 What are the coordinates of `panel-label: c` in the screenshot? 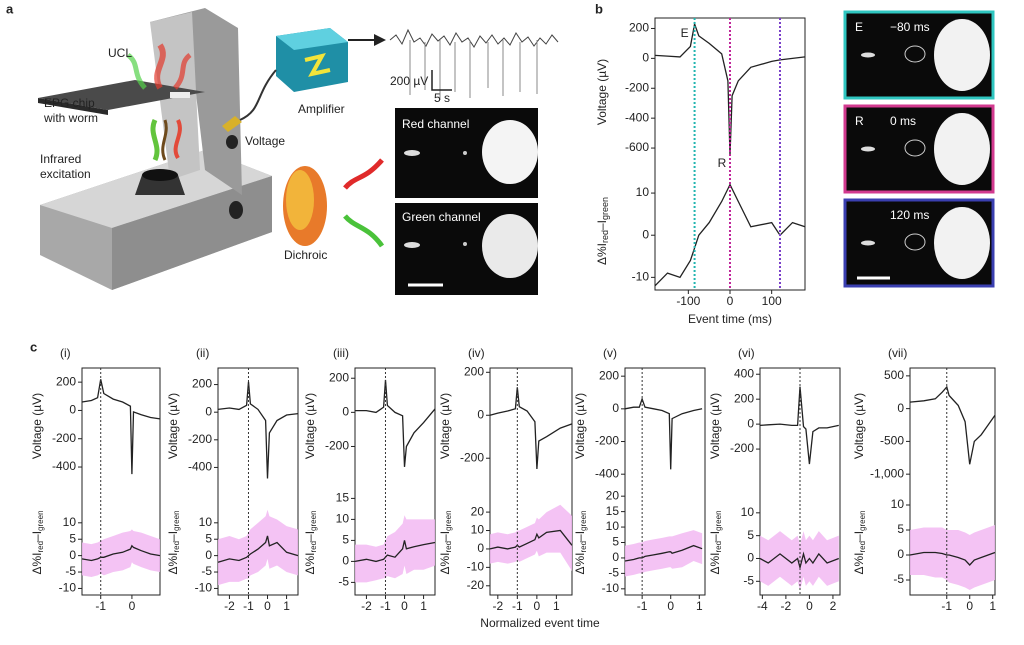 It's located at (33, 346).